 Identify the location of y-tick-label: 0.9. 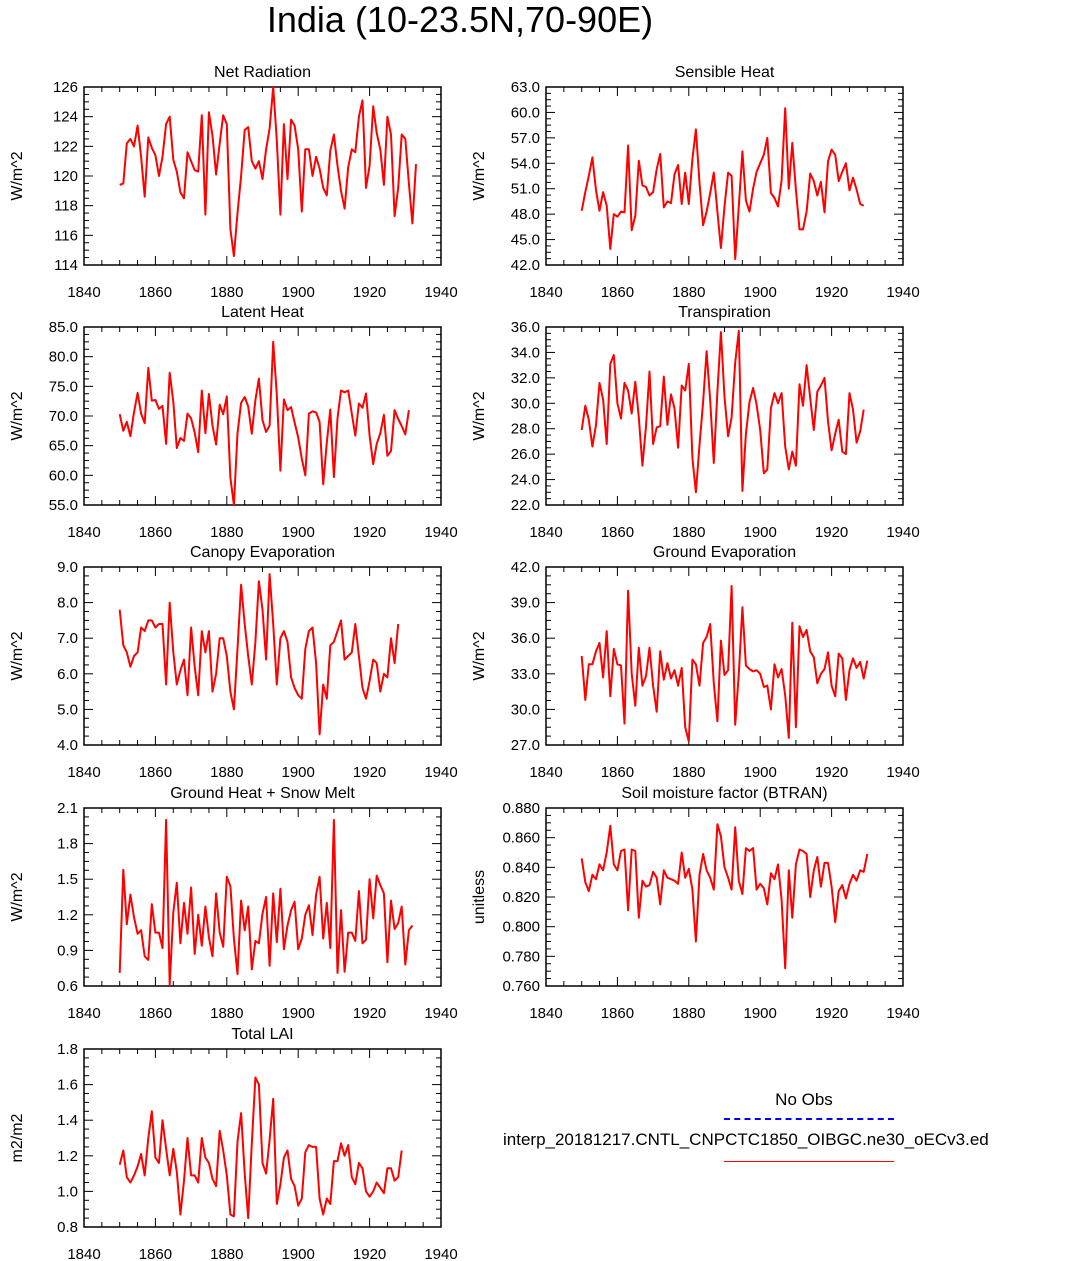
(67, 950).